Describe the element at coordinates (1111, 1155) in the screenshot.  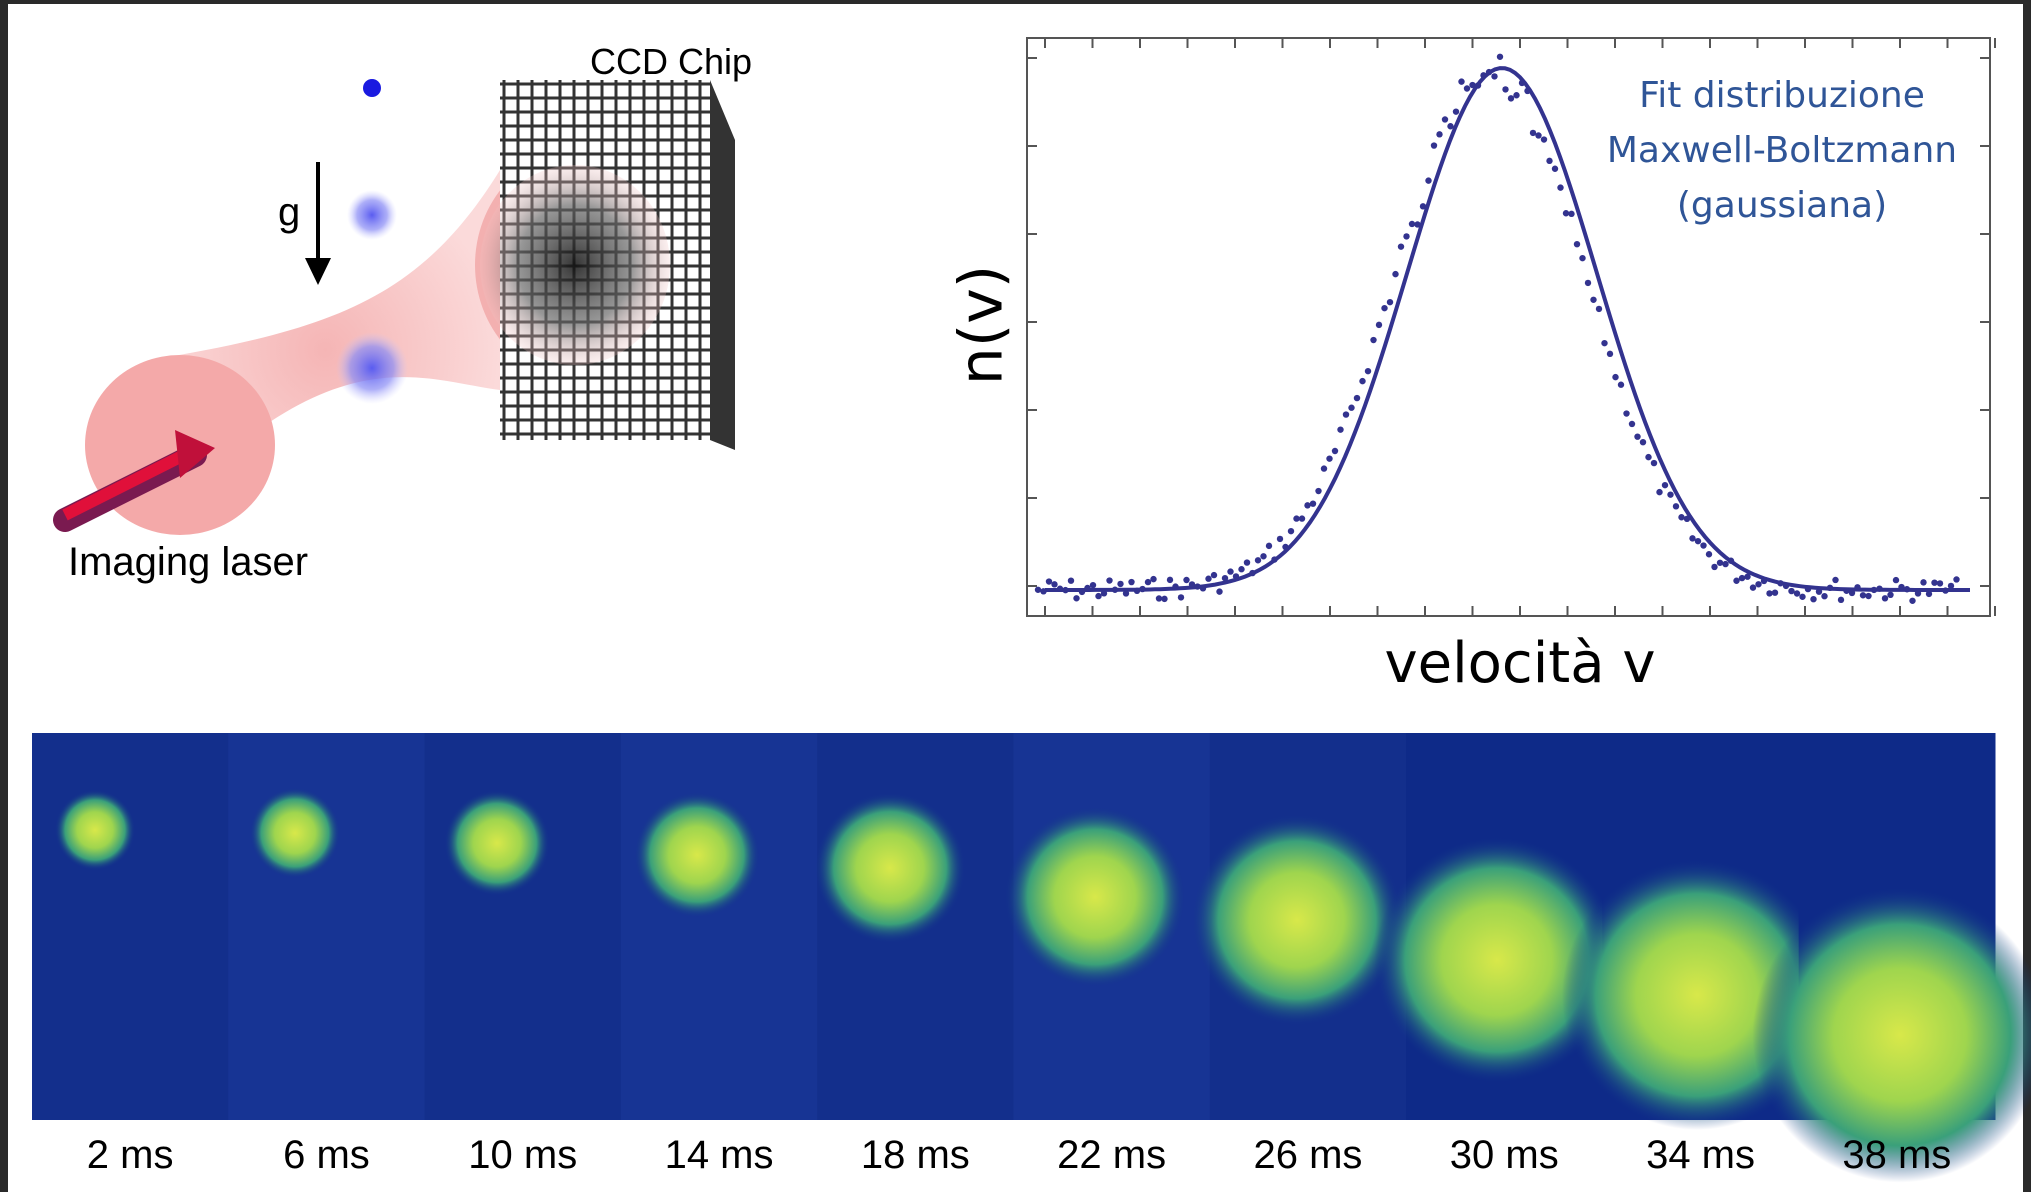
I see `time-label: 22 ms` at that location.